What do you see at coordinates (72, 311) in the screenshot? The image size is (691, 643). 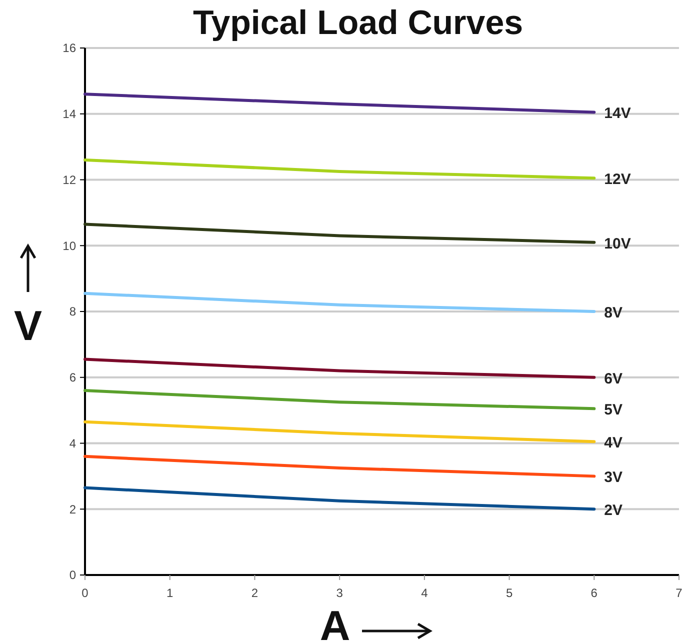 I see `y-tick-label: 8` at bounding box center [72, 311].